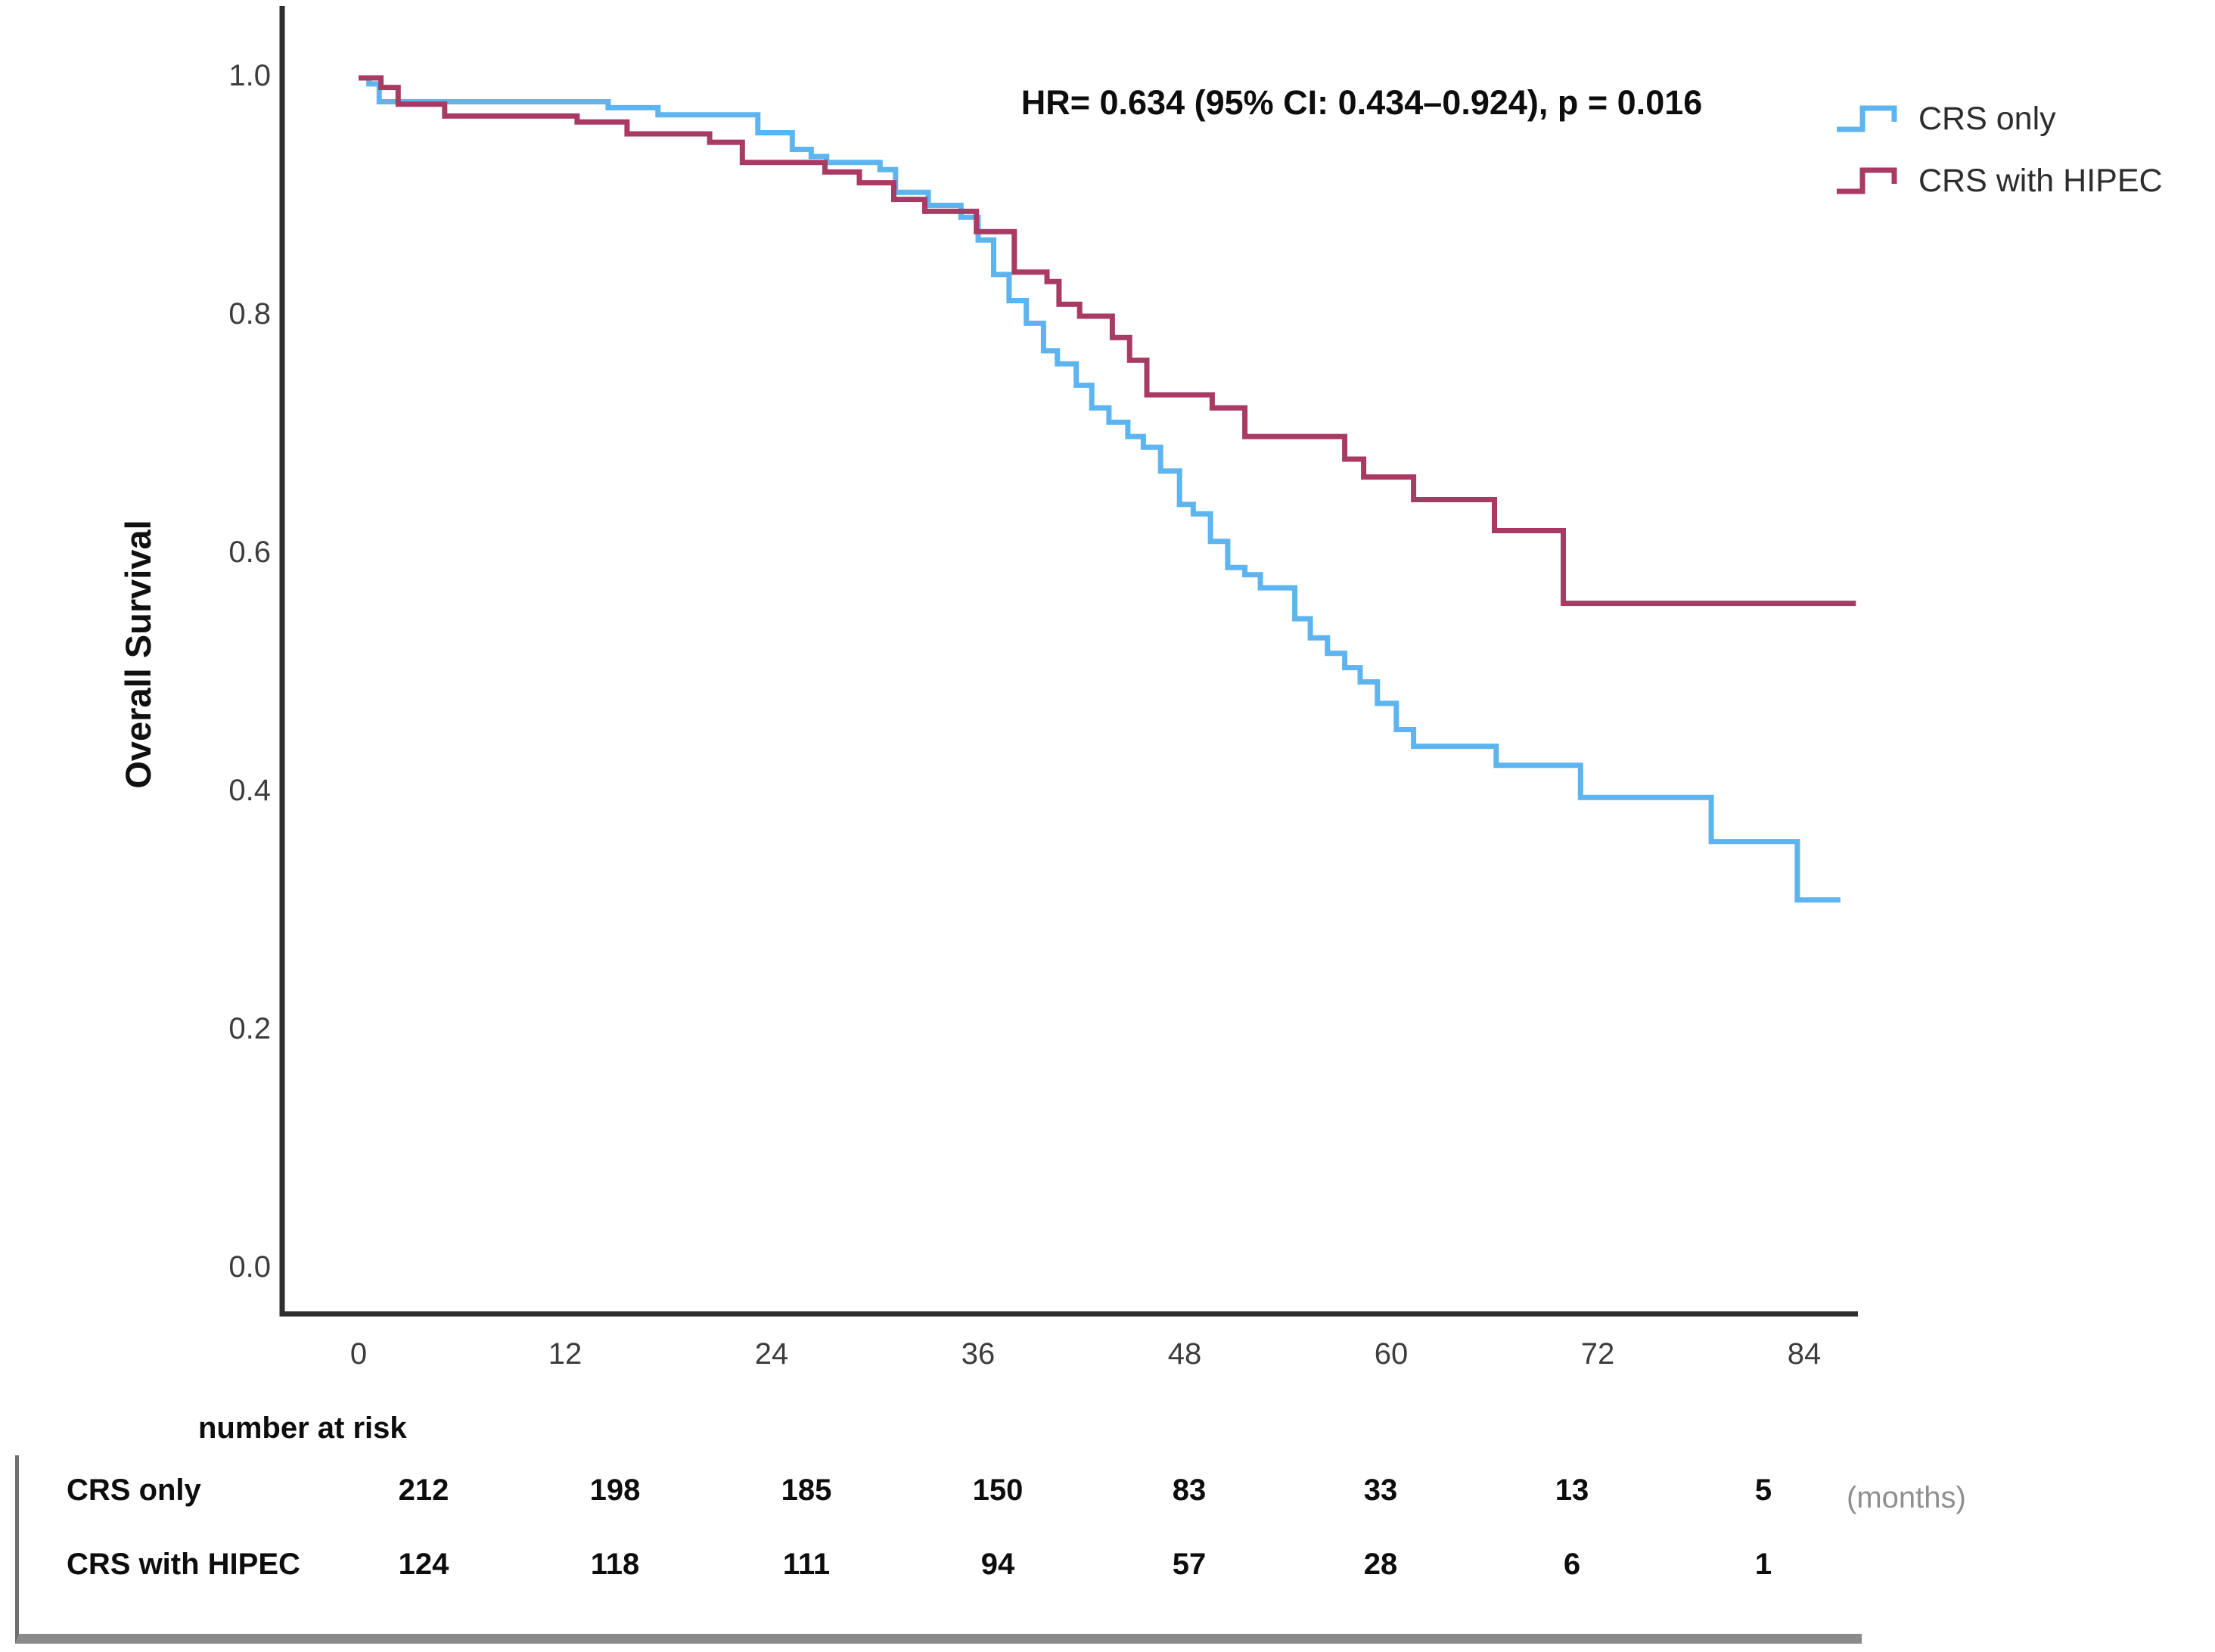 The height and width of the screenshot is (1652, 2215). I want to click on risk-value: 5, so click(1763, 1490).